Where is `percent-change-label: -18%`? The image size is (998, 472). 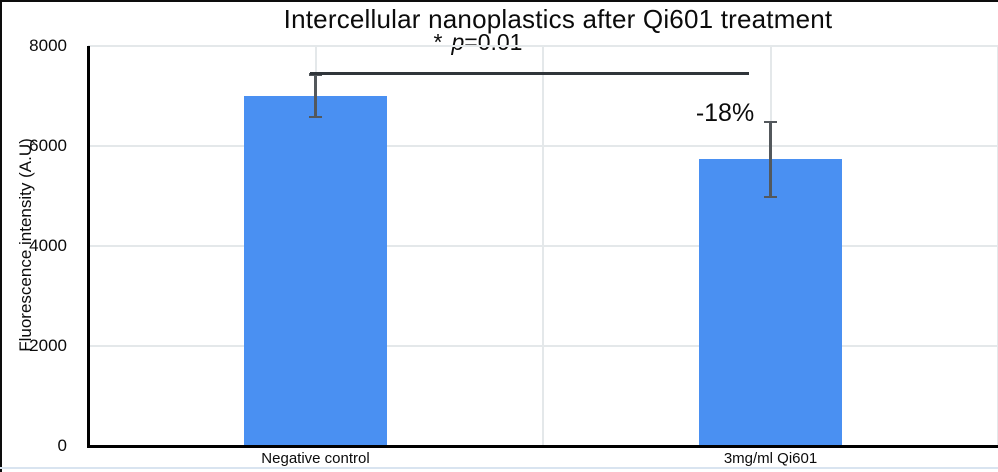 percent-change-label: -18% is located at coordinates (725, 113).